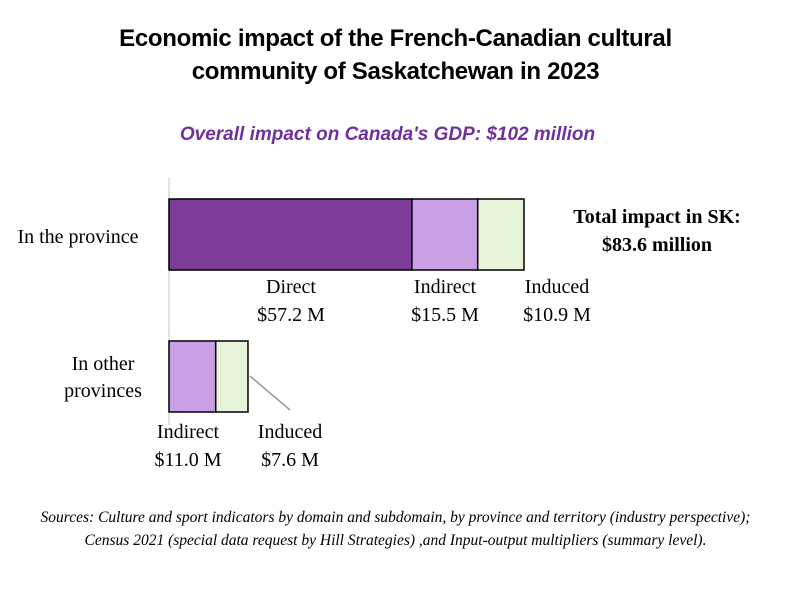 This screenshot has height=597, width=791. Describe the element at coordinates (557, 287) in the screenshot. I see `data-label-induced-name: Induced` at that location.